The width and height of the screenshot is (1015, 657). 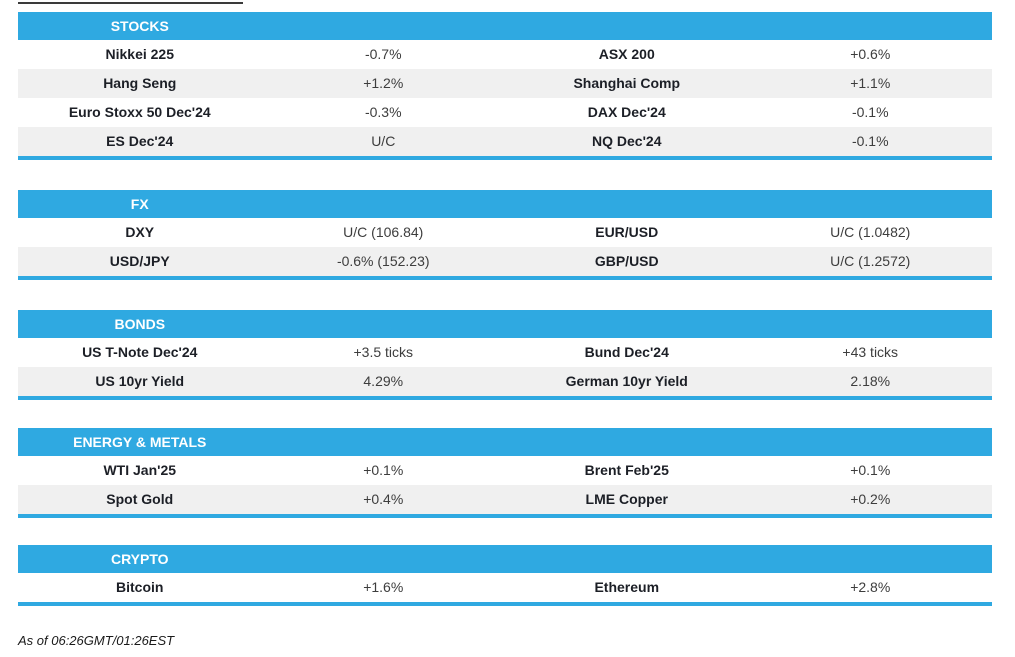 I want to click on instrument-label: DXY, so click(x=140, y=232).